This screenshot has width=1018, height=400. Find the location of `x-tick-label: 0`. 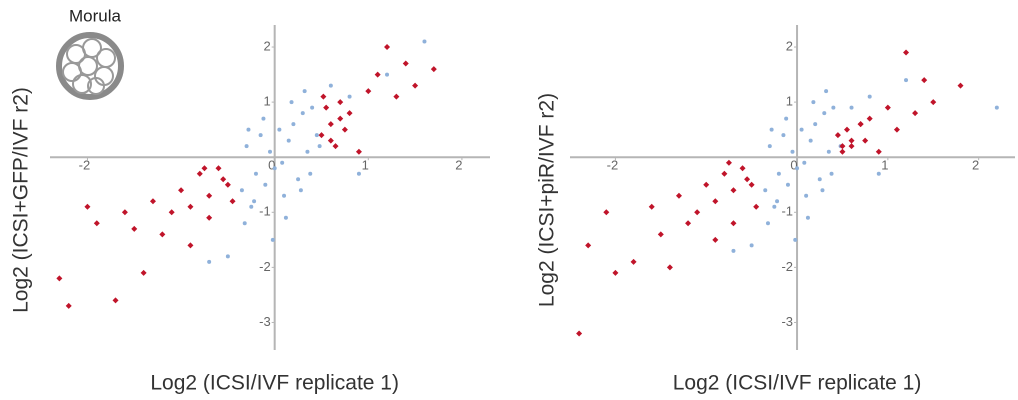

x-tick-label: 0 is located at coordinates (793, 165).